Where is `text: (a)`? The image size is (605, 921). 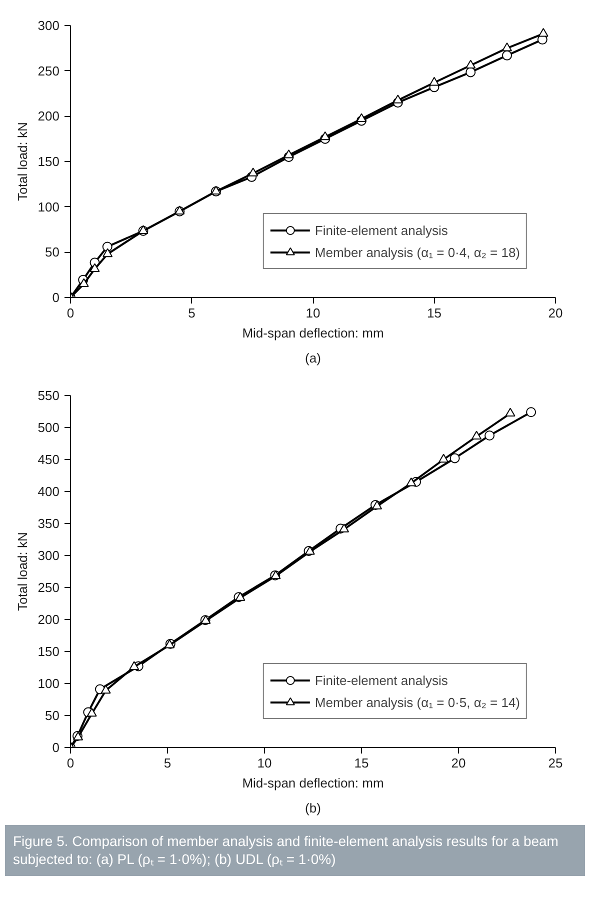 text: (a) is located at coordinates (313, 358).